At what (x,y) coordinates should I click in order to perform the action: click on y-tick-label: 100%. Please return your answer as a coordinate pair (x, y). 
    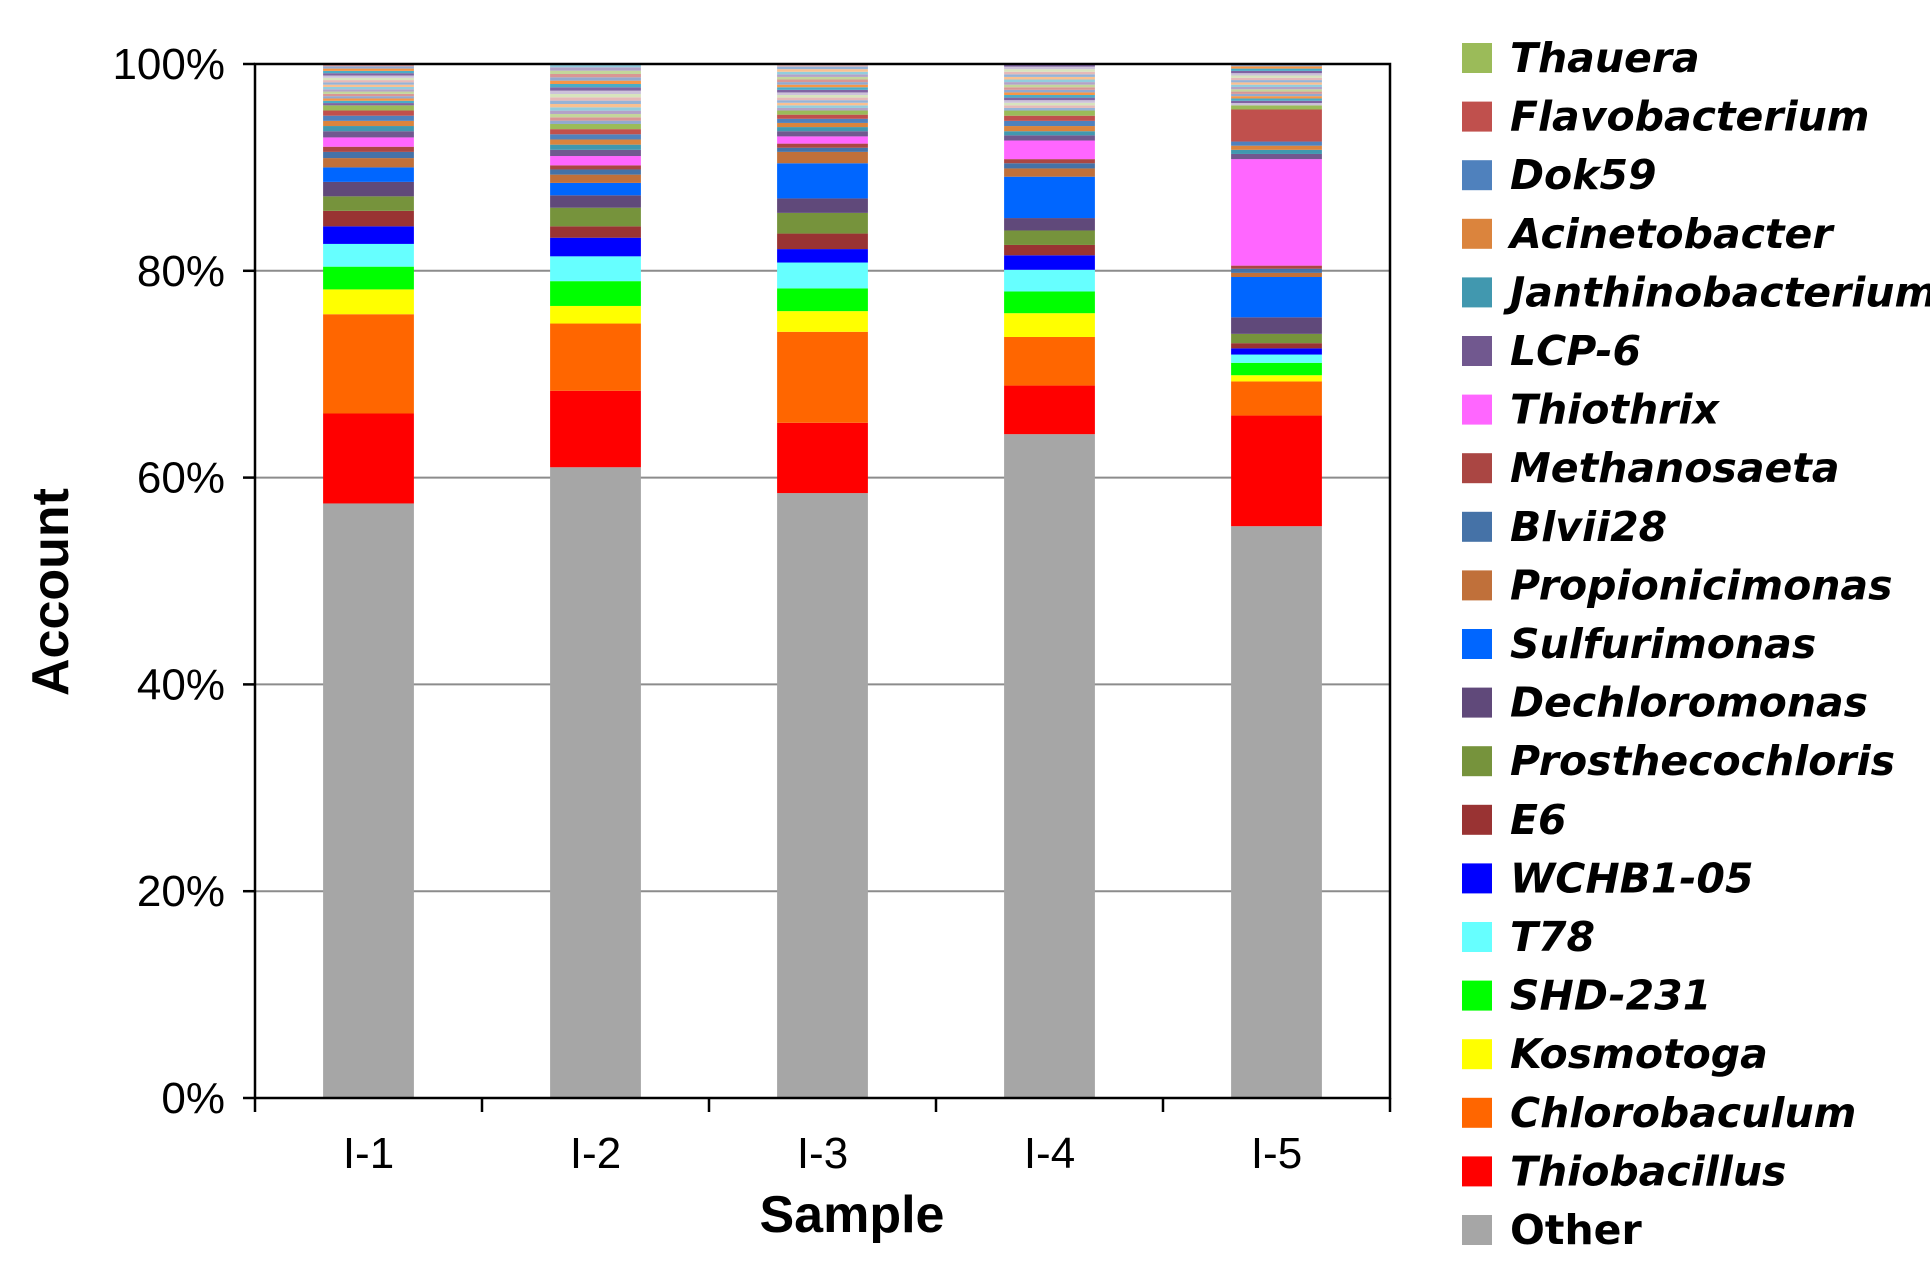
    Looking at the image, I should click on (168, 64).